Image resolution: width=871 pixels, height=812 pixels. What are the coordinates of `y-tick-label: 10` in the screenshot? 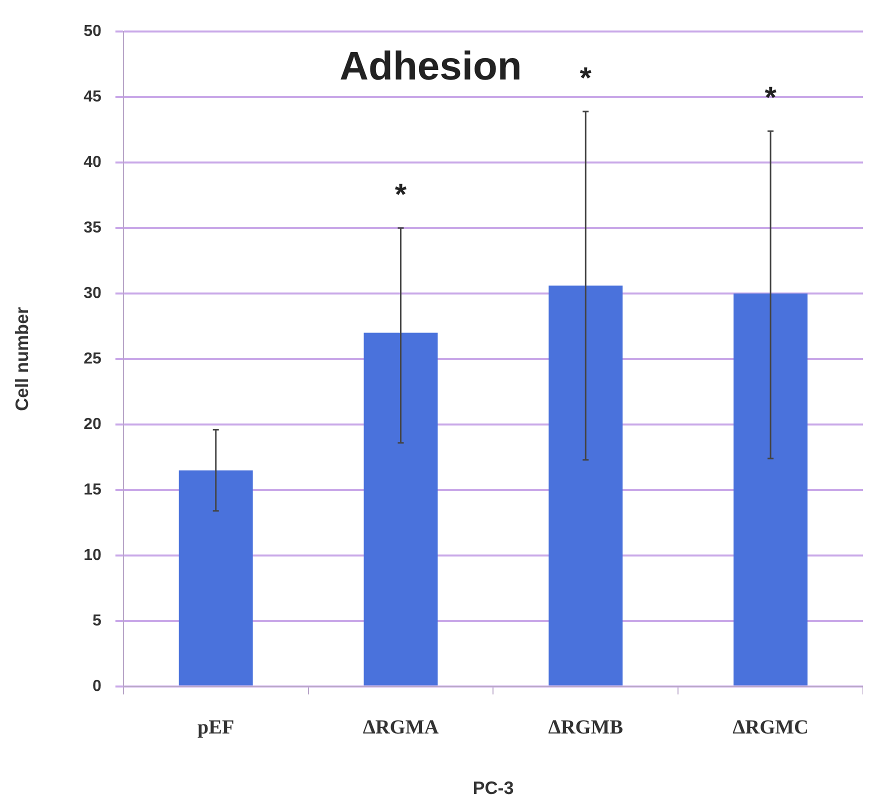 It's located at (93, 555).